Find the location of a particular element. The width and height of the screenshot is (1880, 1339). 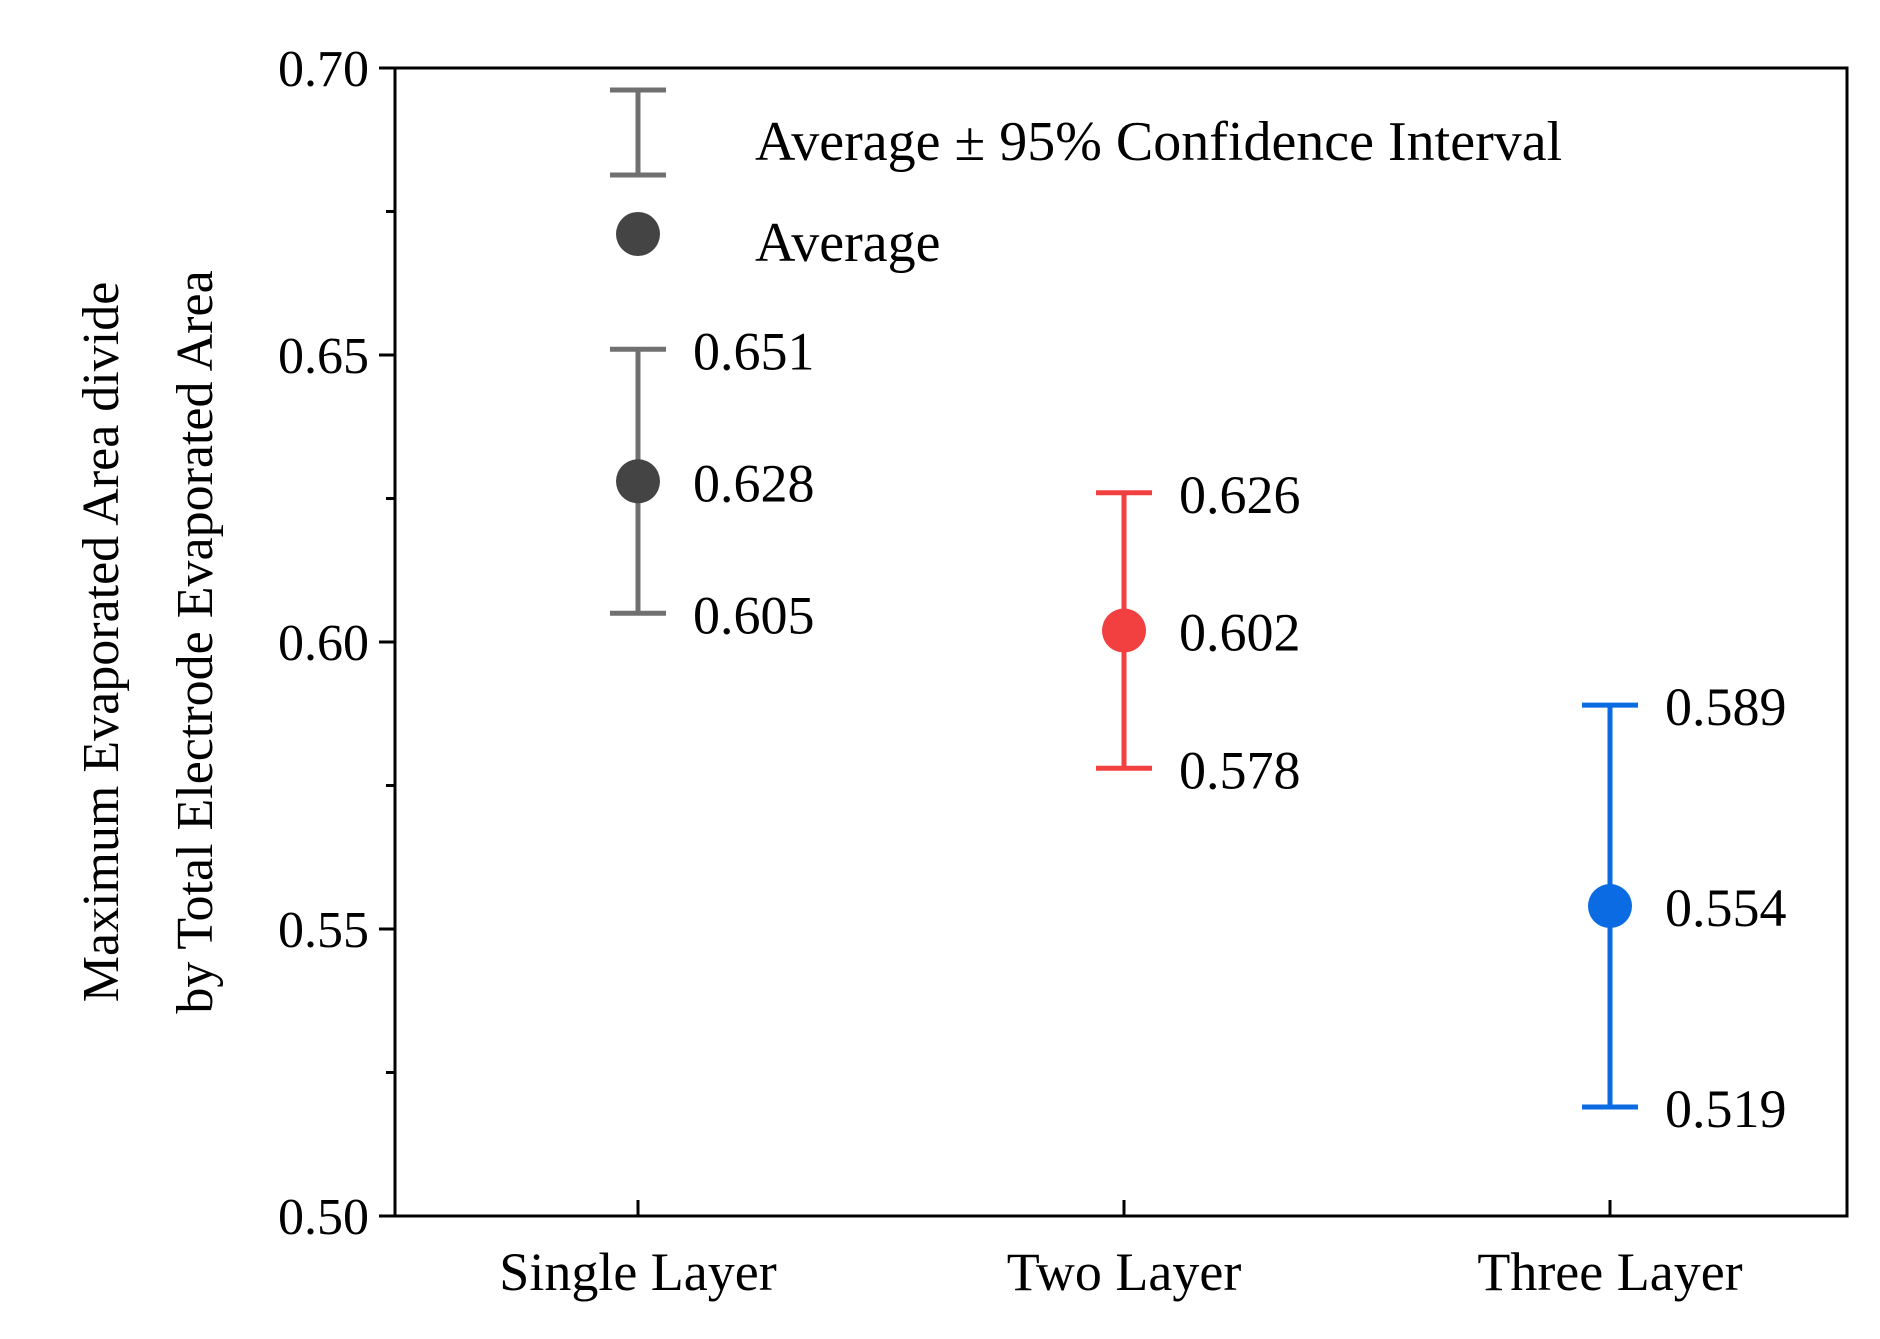

y-axis-ticks: 0.50 0.55 0.60 0.65 0.70 is located at coordinates (336, 643).